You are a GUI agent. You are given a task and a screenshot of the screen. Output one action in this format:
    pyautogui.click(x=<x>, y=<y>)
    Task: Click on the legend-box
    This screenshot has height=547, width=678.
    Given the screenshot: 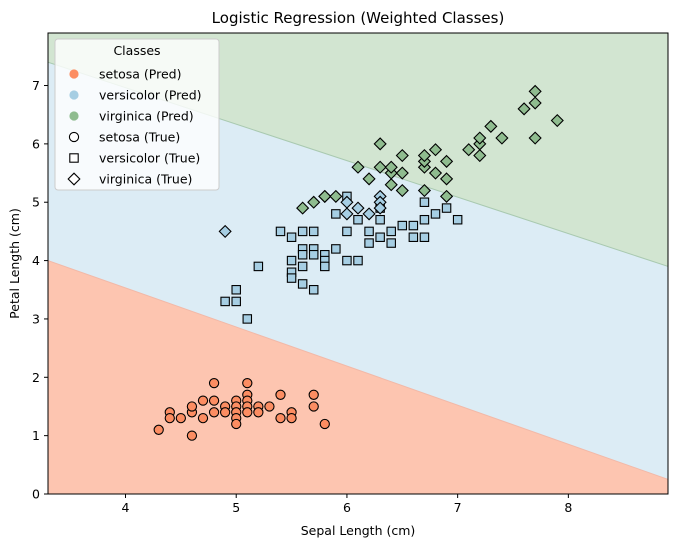 What is the action you would take?
    pyautogui.click(x=137, y=114)
    